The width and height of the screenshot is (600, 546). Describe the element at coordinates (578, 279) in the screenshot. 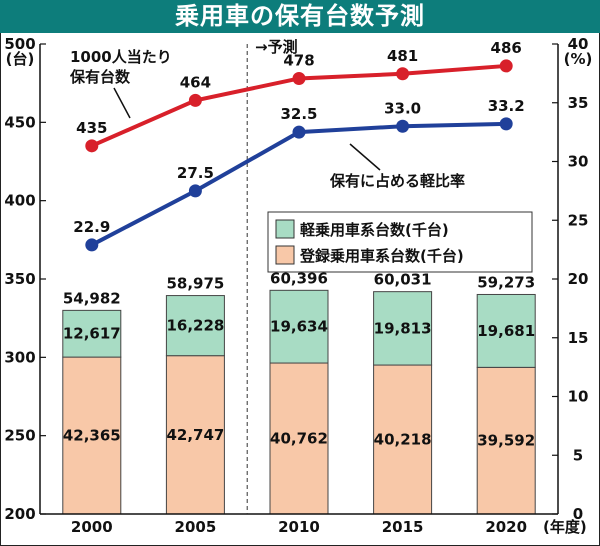

I see `right-tick-20: 20` at that location.